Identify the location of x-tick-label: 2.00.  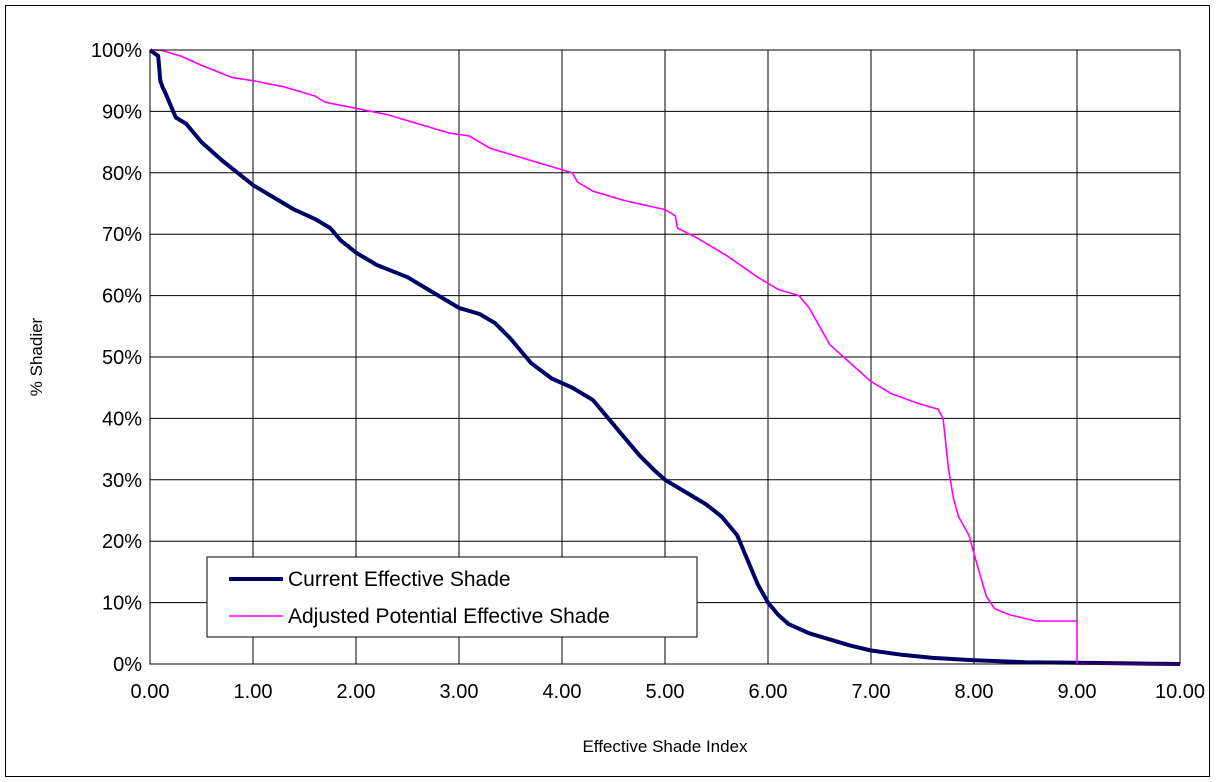
(356, 692).